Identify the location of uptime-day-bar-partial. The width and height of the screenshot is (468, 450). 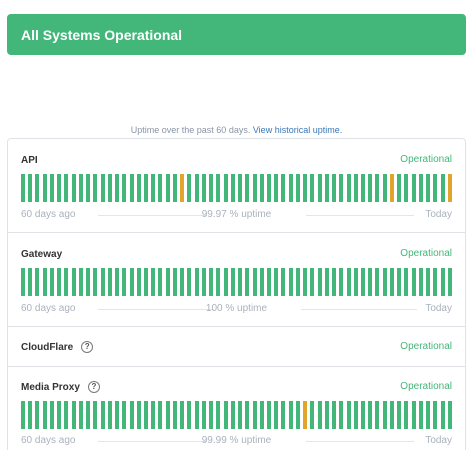
(449, 188).